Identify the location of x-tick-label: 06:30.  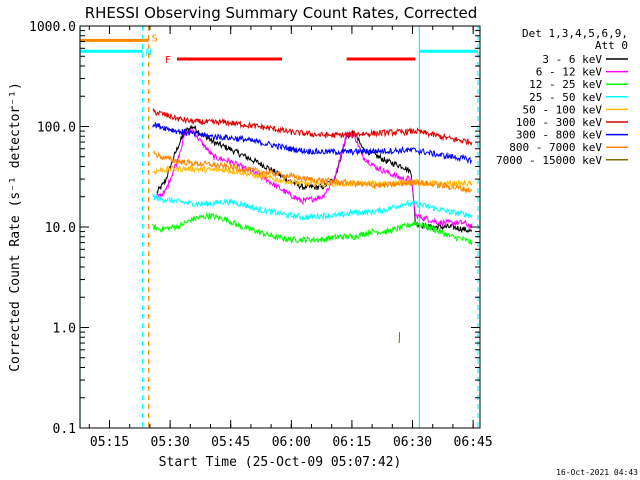
(412, 442).